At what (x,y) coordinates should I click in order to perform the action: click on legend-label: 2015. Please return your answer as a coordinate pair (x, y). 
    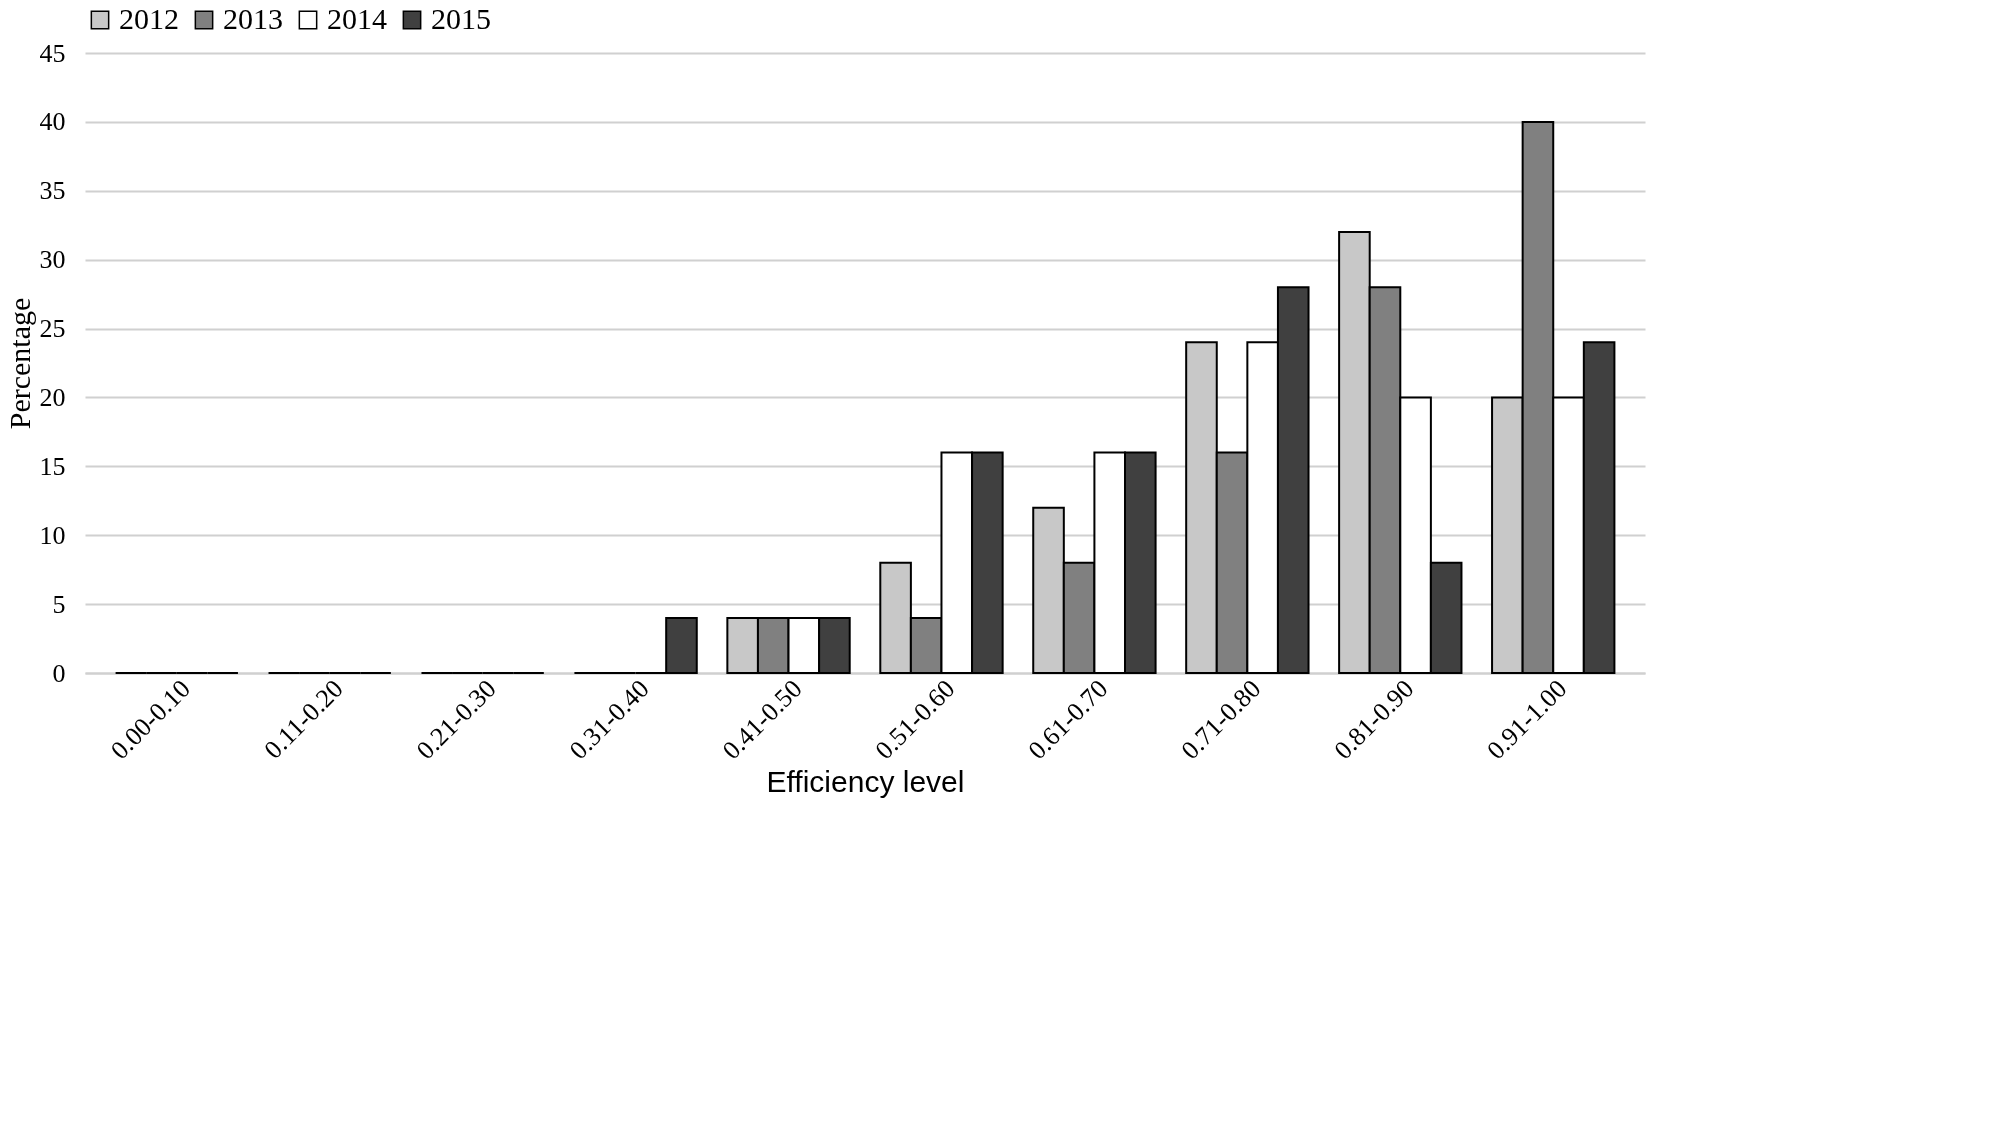
    Looking at the image, I should click on (461, 18).